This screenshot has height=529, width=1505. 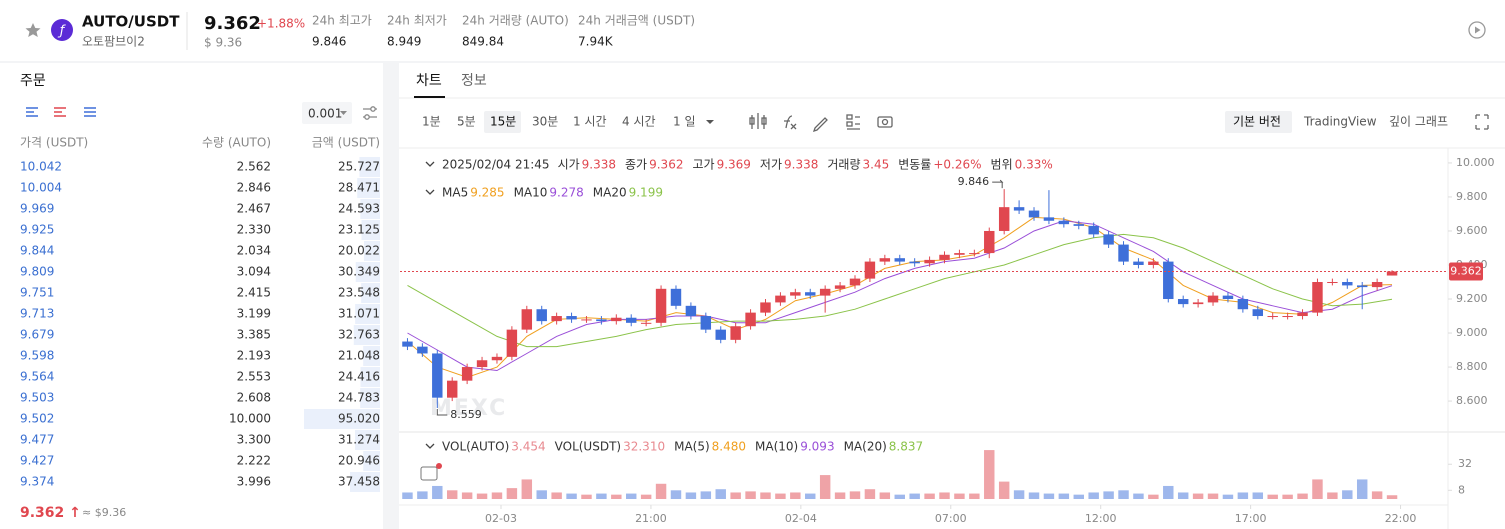 What do you see at coordinates (359, 314) in the screenshot?
I see `ask-amount: 31.071` at bounding box center [359, 314].